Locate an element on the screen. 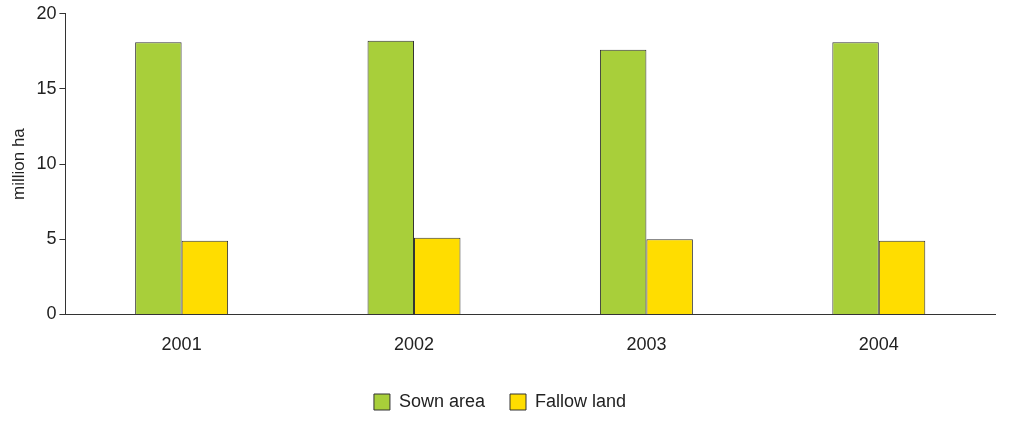 Image resolution: width=1010 pixels, height=421 pixels. y-tick-label: 15 is located at coordinates (46, 87).